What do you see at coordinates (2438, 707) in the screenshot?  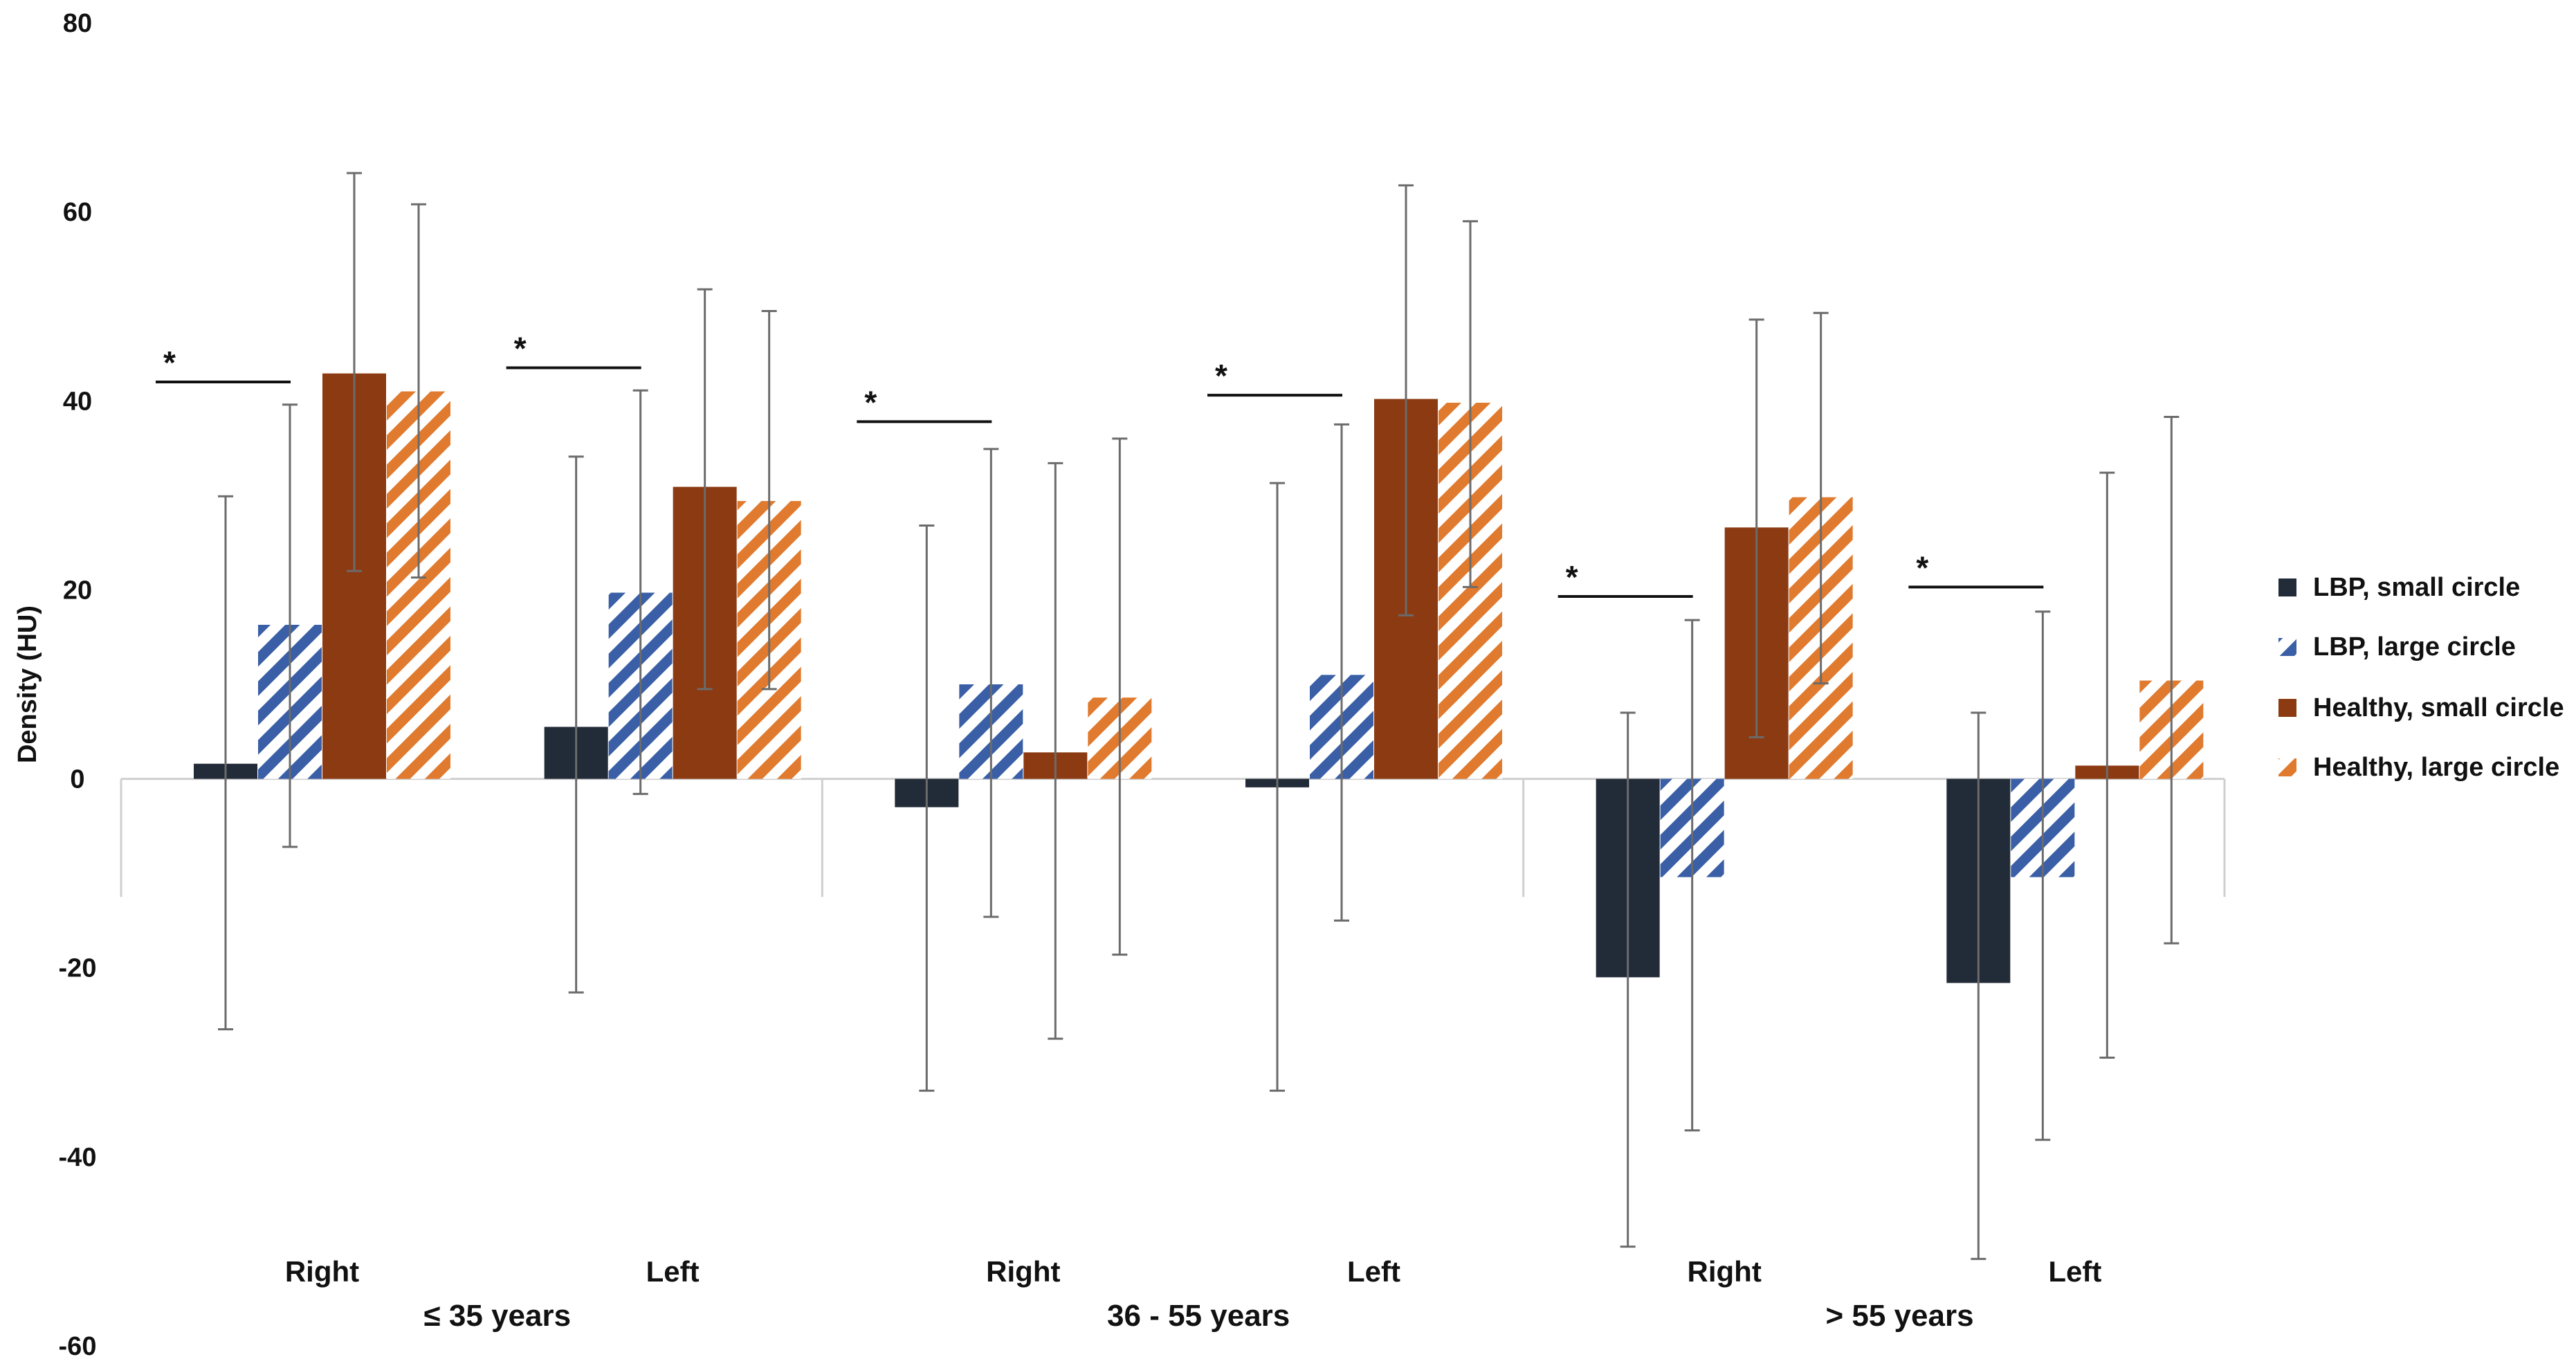 I see `legend-label: Healthy, small circle` at bounding box center [2438, 707].